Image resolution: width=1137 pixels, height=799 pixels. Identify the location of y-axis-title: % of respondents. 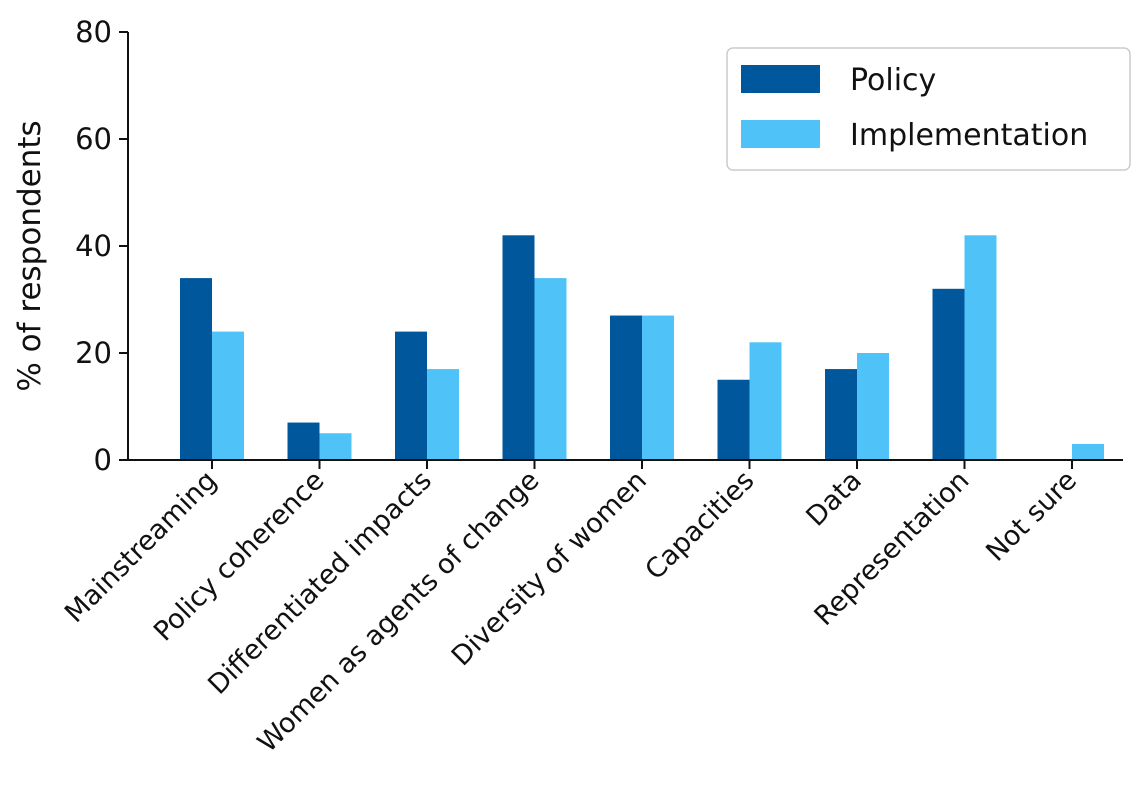
(30, 255).